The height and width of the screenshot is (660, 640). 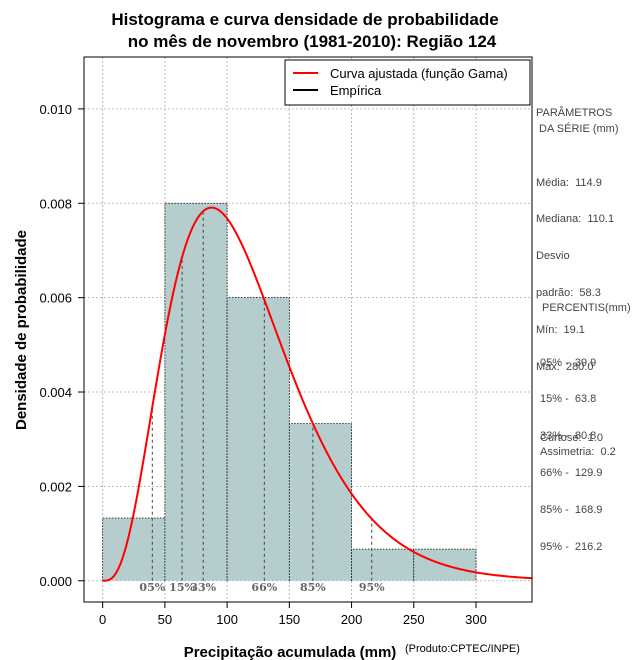 What do you see at coordinates (61, 345) in the screenshot?
I see `y-axis: 0.000 0.002 0.004 0.006 0.008 0.010` at bounding box center [61, 345].